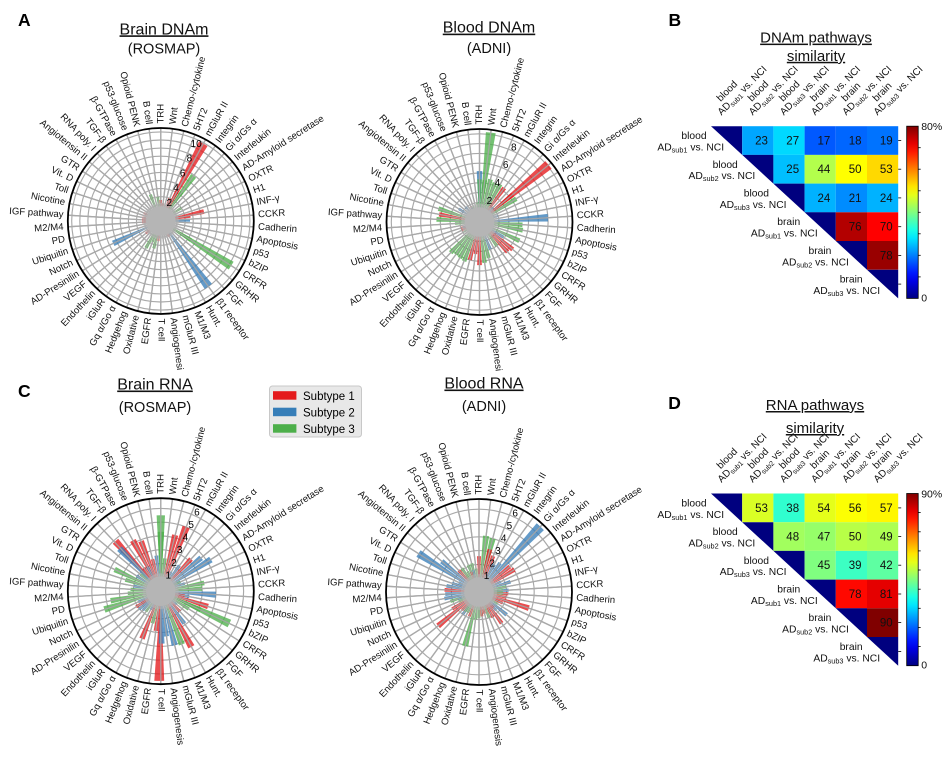 This screenshot has width=949, height=758. What do you see at coordinates (886, 170) in the screenshot?
I see `svg-text: 53` at bounding box center [886, 170].